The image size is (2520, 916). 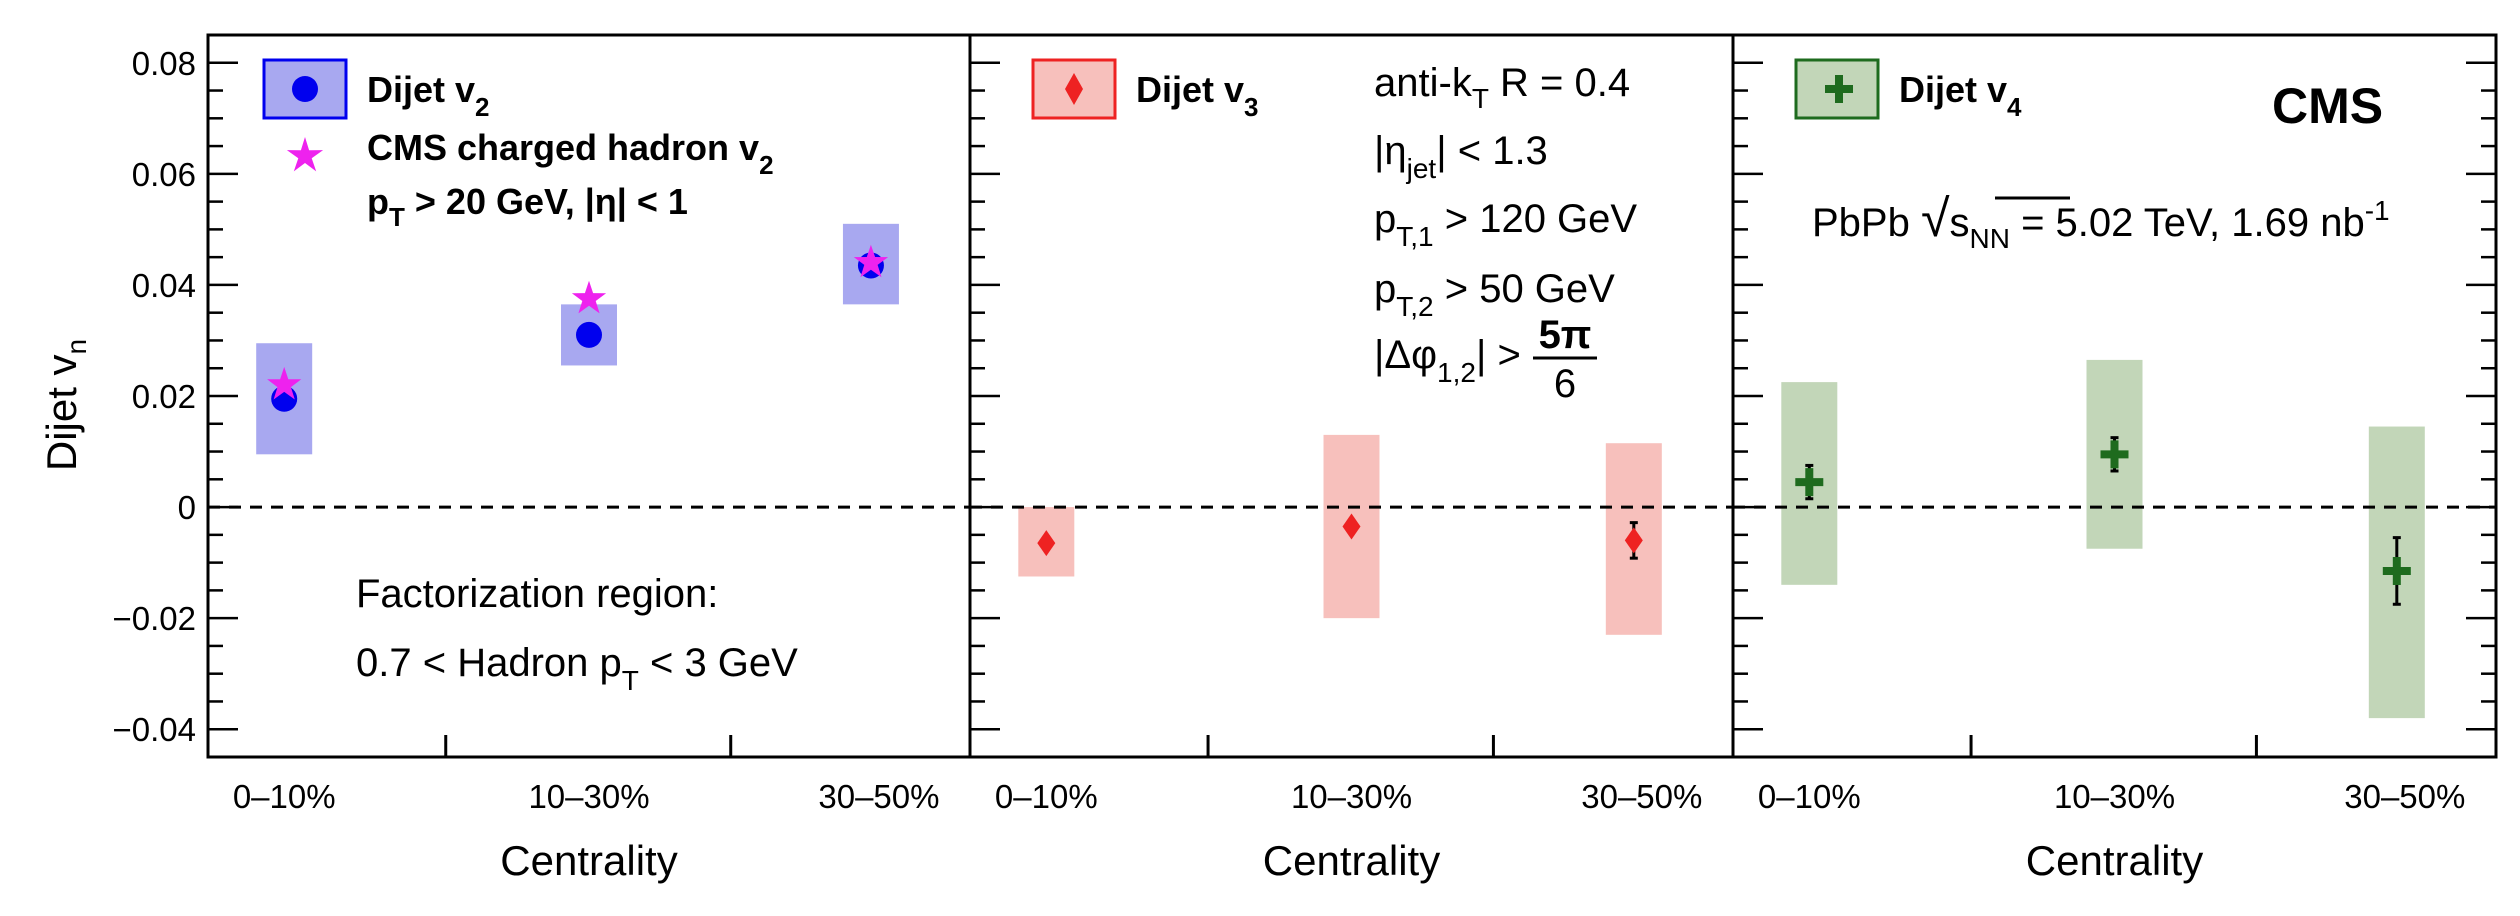 What do you see at coordinates (1565, 384) in the screenshot?
I see `cut-dphi-frac-den: 6` at bounding box center [1565, 384].